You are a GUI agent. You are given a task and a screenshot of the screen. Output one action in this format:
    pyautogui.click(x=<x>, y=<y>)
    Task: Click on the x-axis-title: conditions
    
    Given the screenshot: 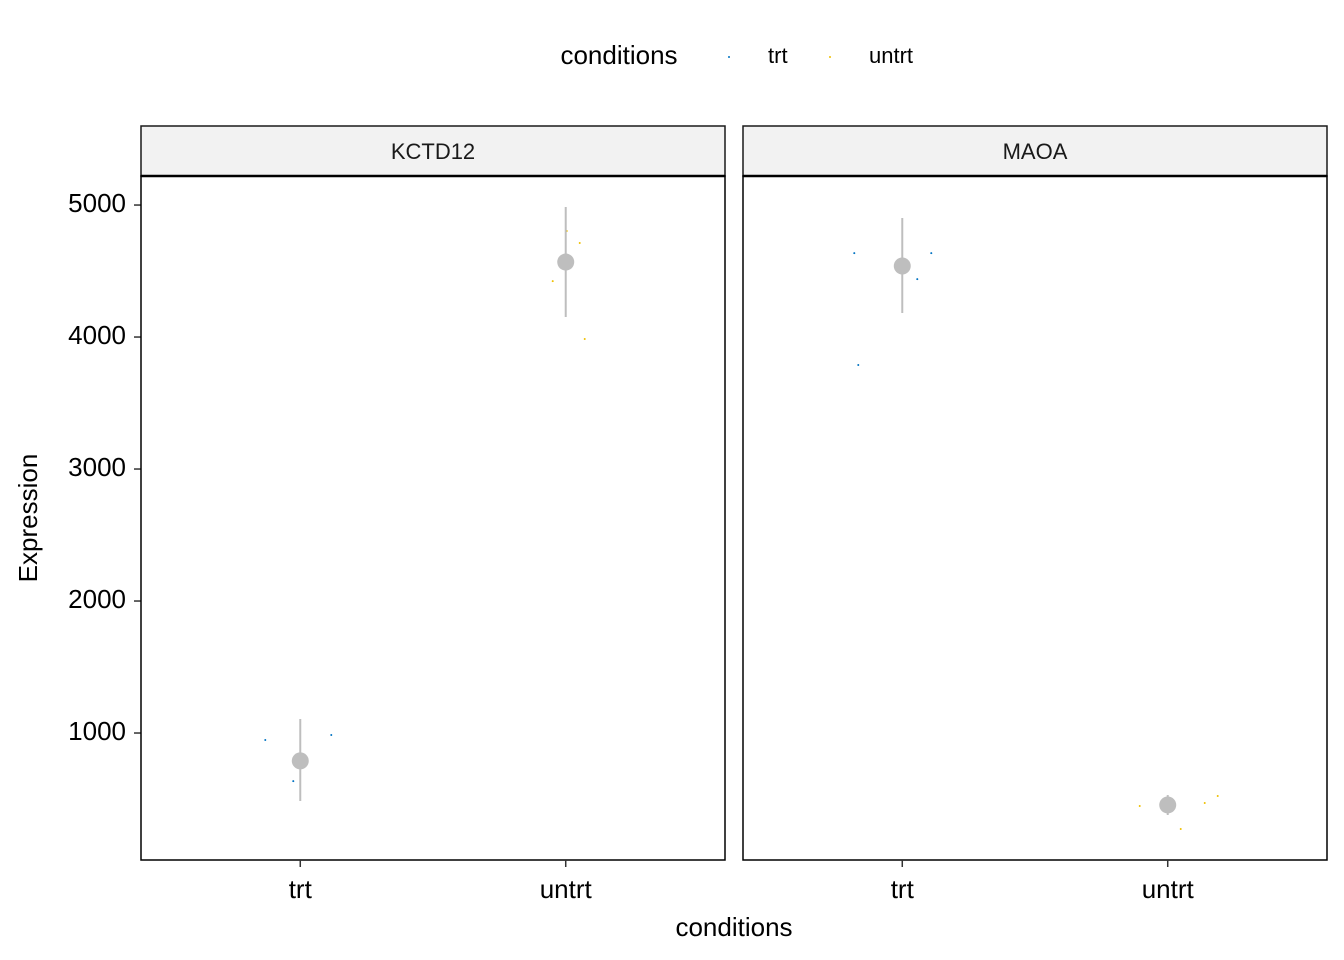 What is the action you would take?
    pyautogui.click(x=733, y=927)
    